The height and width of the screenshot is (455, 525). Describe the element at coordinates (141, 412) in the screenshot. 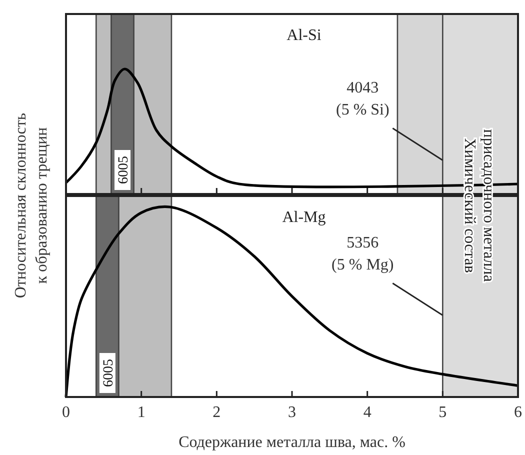

I see `x-tick-label: 1` at that location.